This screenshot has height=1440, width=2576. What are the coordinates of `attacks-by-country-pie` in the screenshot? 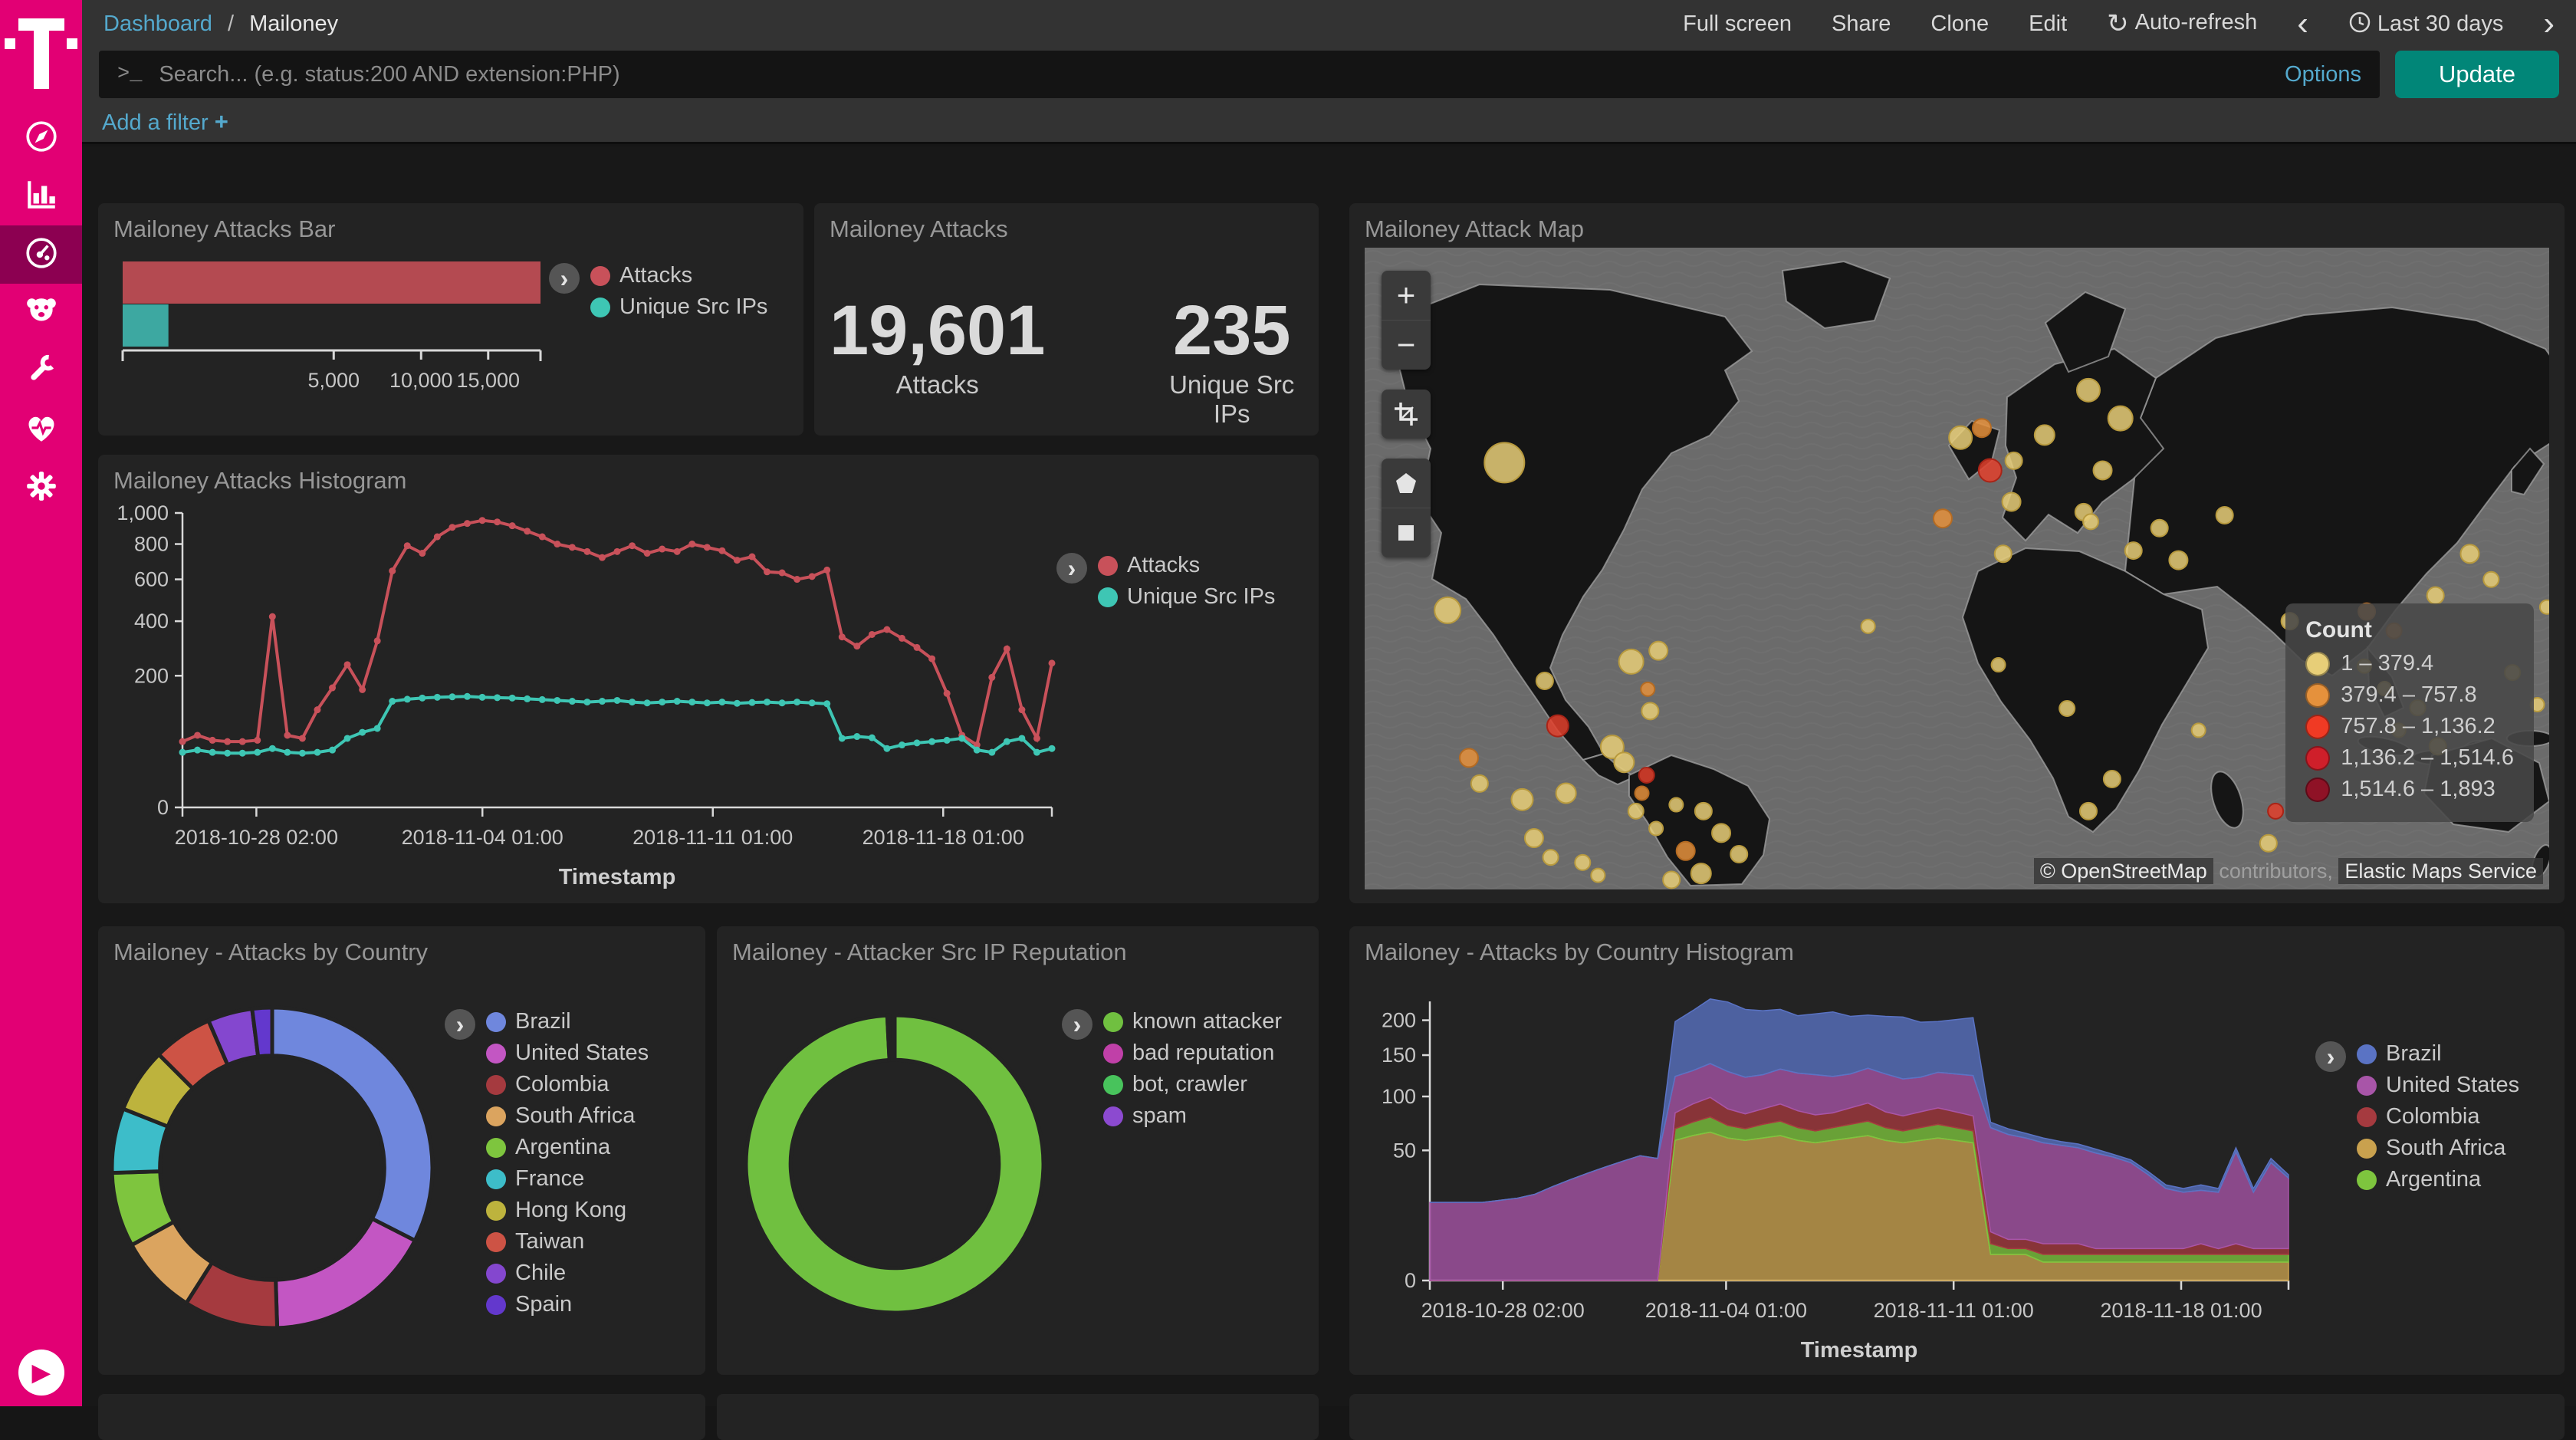 It's located at (272, 1168).